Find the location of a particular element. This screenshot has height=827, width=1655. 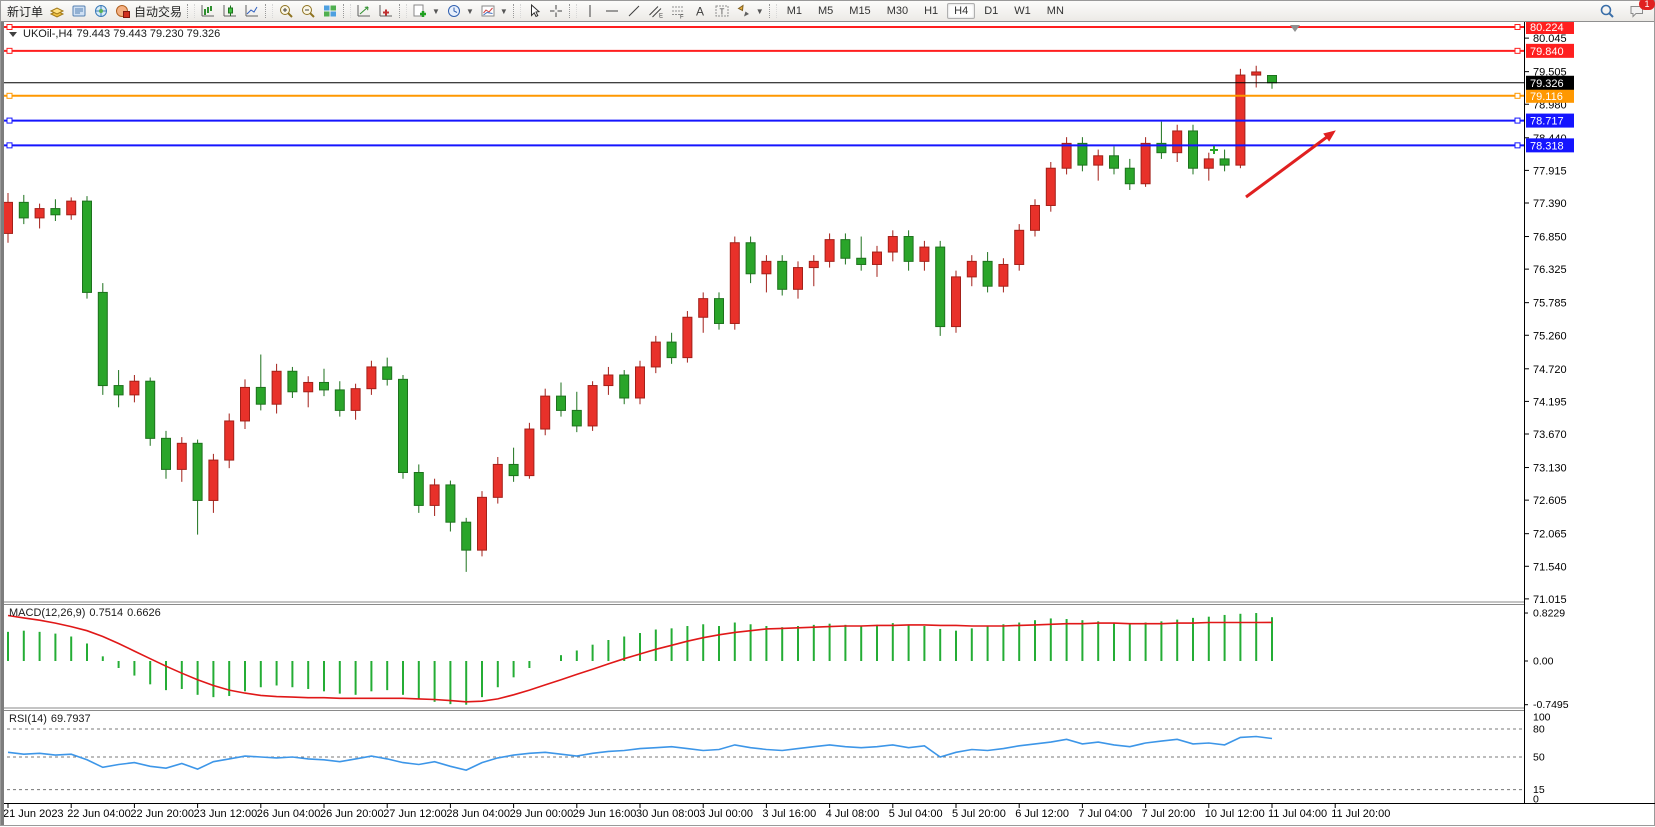

macd-axis-label: -0.7495 is located at coordinates (1551, 705).